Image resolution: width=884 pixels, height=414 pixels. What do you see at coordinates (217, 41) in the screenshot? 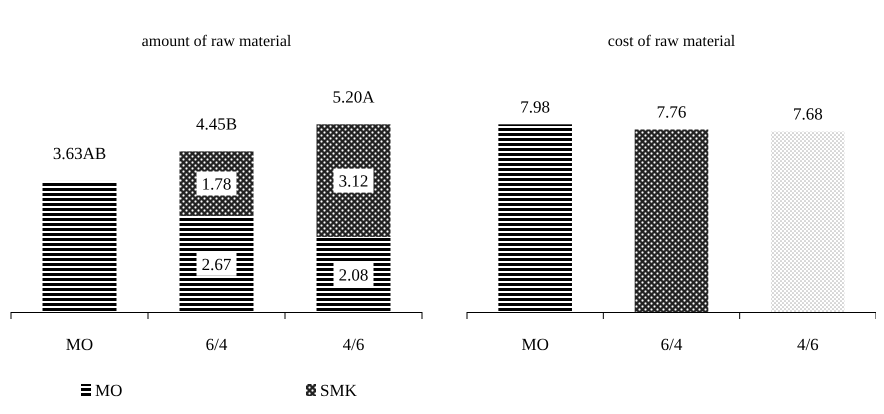
I see `chart-title: amount of raw material` at bounding box center [217, 41].